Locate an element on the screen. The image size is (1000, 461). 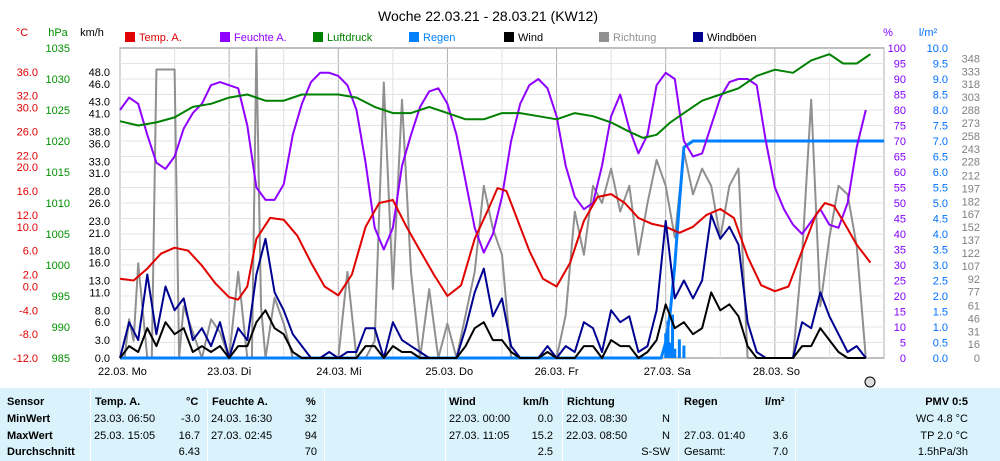
legend-label: Luftdruck is located at coordinates (350, 38).